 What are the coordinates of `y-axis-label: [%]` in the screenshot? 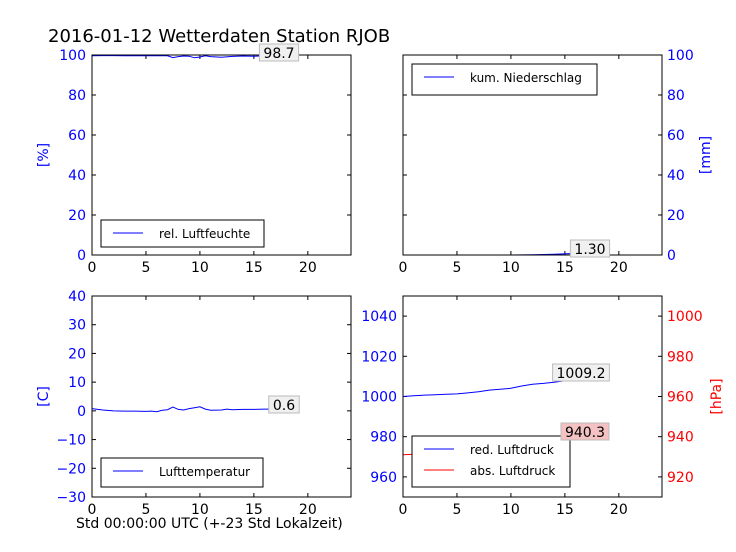 It's located at (44, 155).